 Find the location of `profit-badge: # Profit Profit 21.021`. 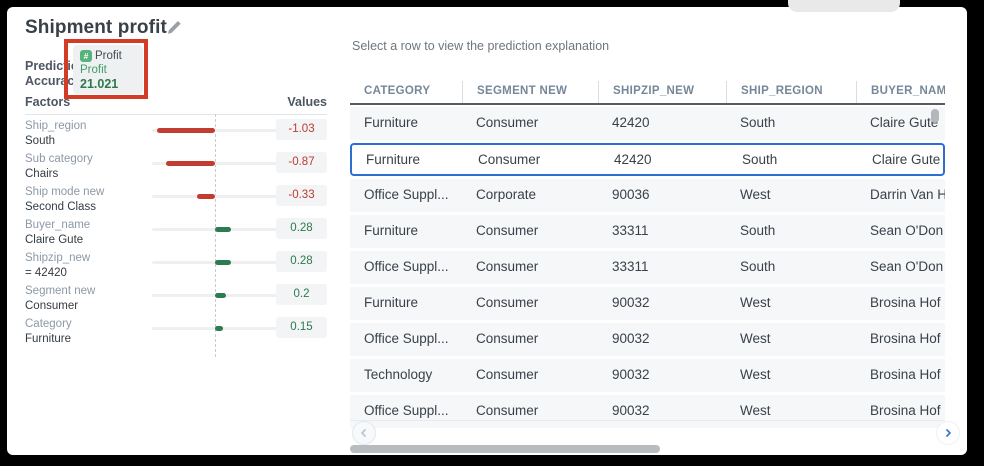

profit-badge: # Profit Profit 21.021 is located at coordinates (108, 69).